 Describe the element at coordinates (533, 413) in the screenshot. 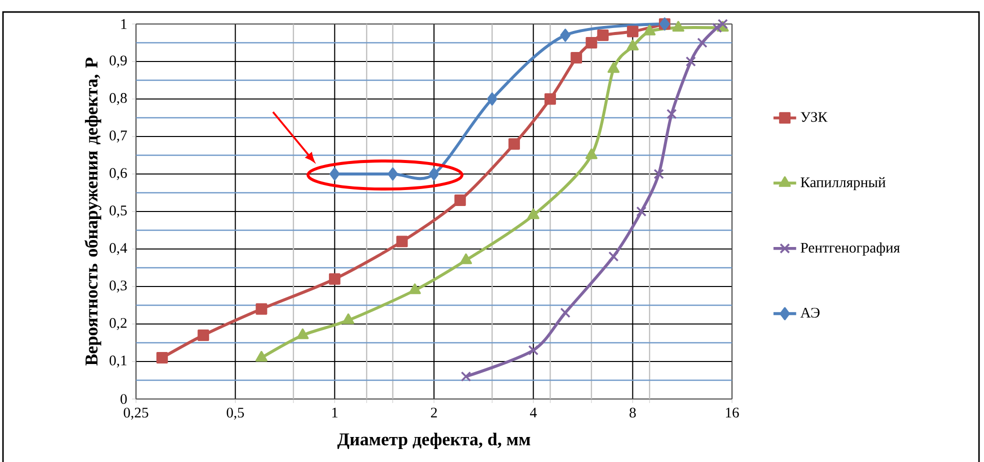

I see `x-tick-label: 4` at that location.